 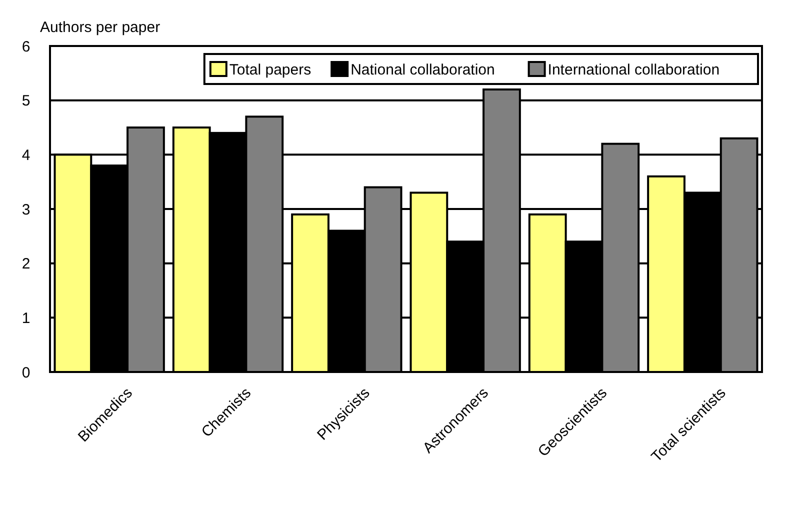 I want to click on y-tick-label: 6, so click(x=26, y=47).